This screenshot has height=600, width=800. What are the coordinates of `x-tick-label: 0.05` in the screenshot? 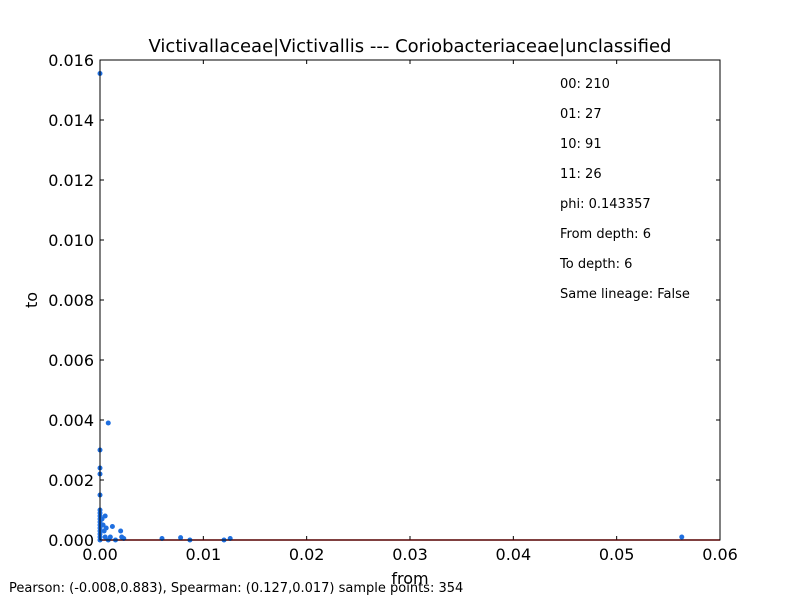 It's located at (617, 554).